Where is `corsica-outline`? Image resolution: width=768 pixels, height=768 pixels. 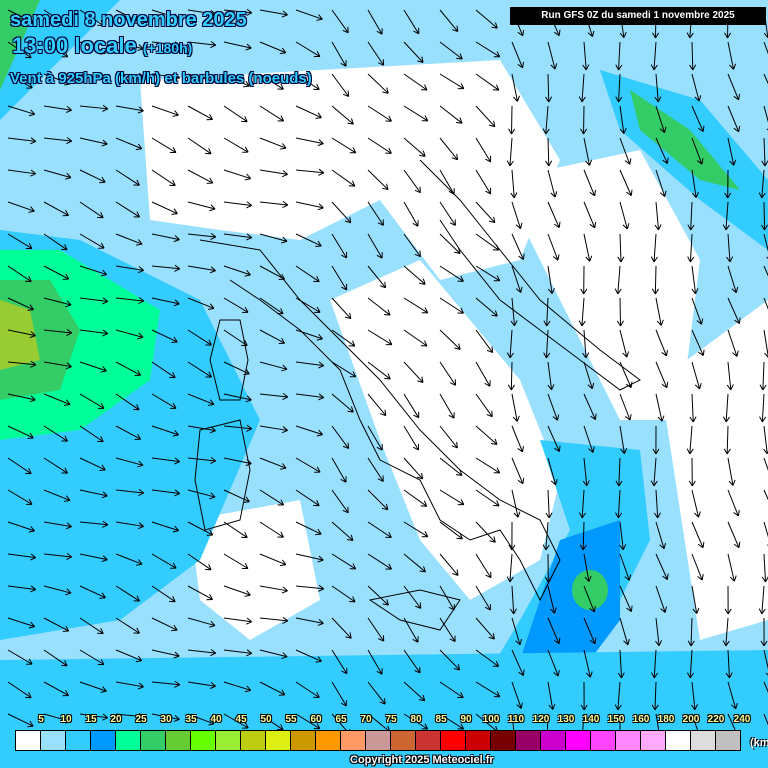 corsica-outline is located at coordinates (229, 360).